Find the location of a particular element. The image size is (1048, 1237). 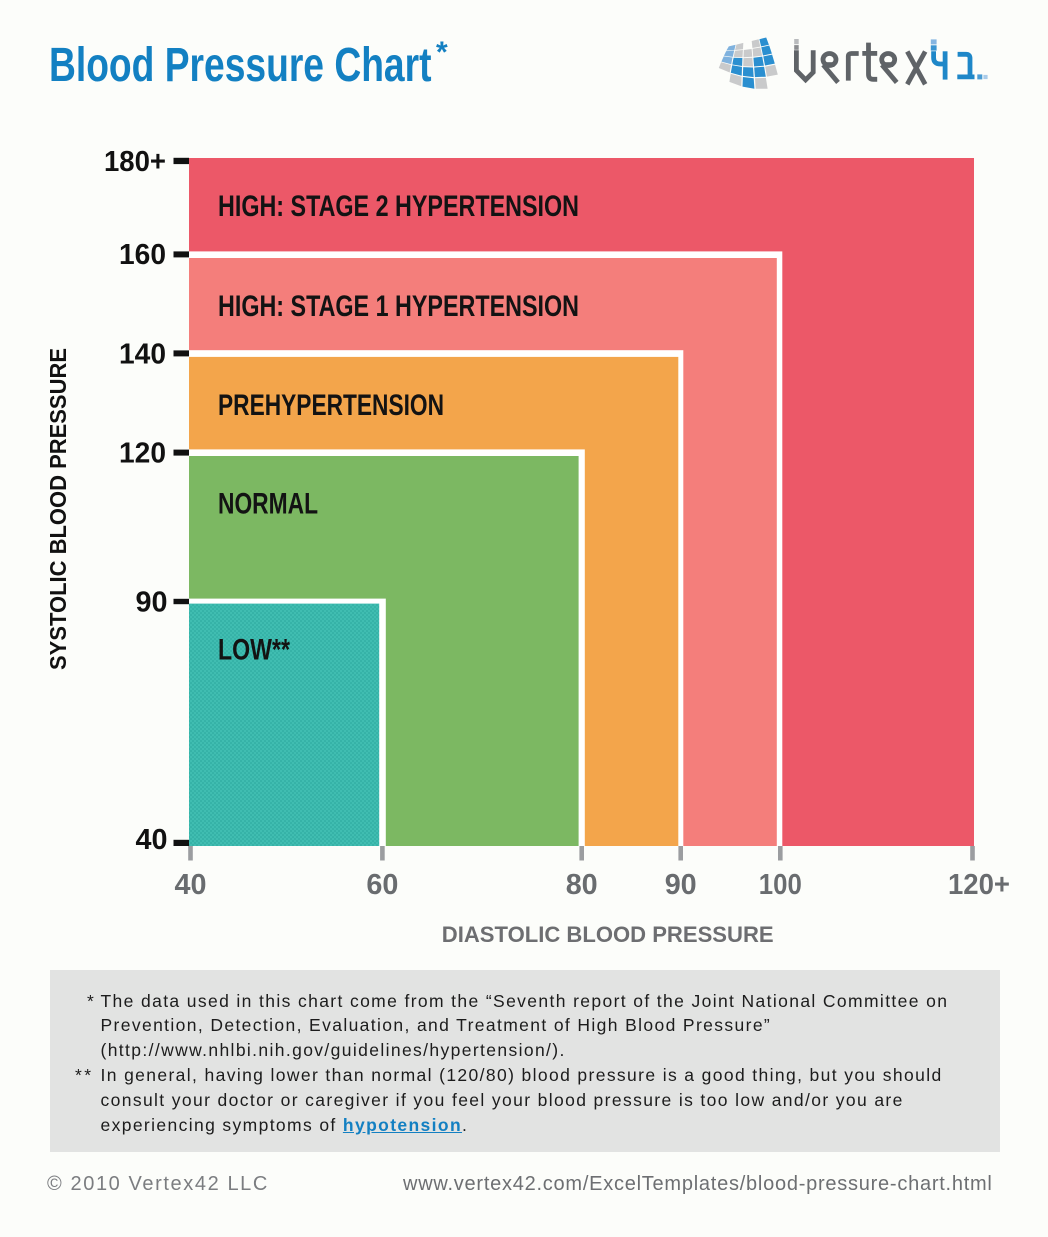

svg-text: SYSTOLIC BLOOD PRESSURE is located at coordinates (58, 509).